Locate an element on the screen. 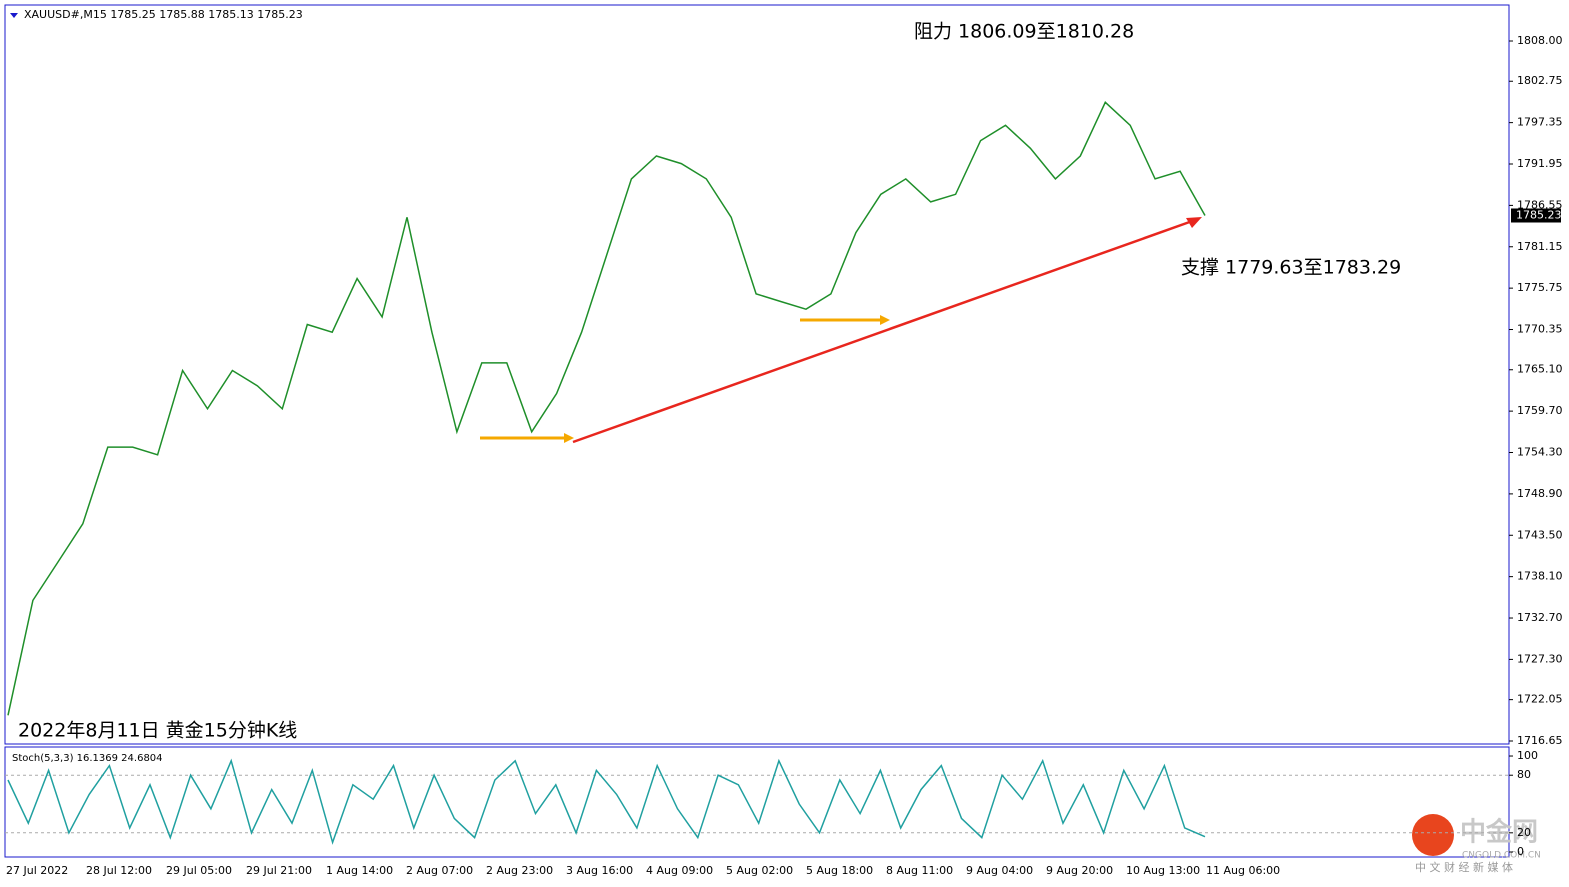  y-tick-label: 80 is located at coordinates (1524, 774).